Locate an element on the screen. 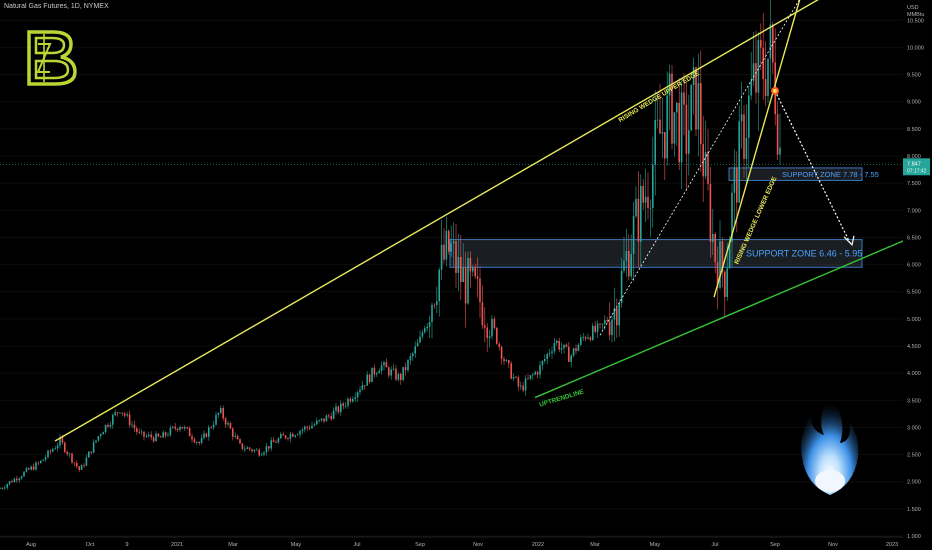 Image resolution: width=932 pixels, height=550 pixels. price-axis is located at coordinates (917, 275).